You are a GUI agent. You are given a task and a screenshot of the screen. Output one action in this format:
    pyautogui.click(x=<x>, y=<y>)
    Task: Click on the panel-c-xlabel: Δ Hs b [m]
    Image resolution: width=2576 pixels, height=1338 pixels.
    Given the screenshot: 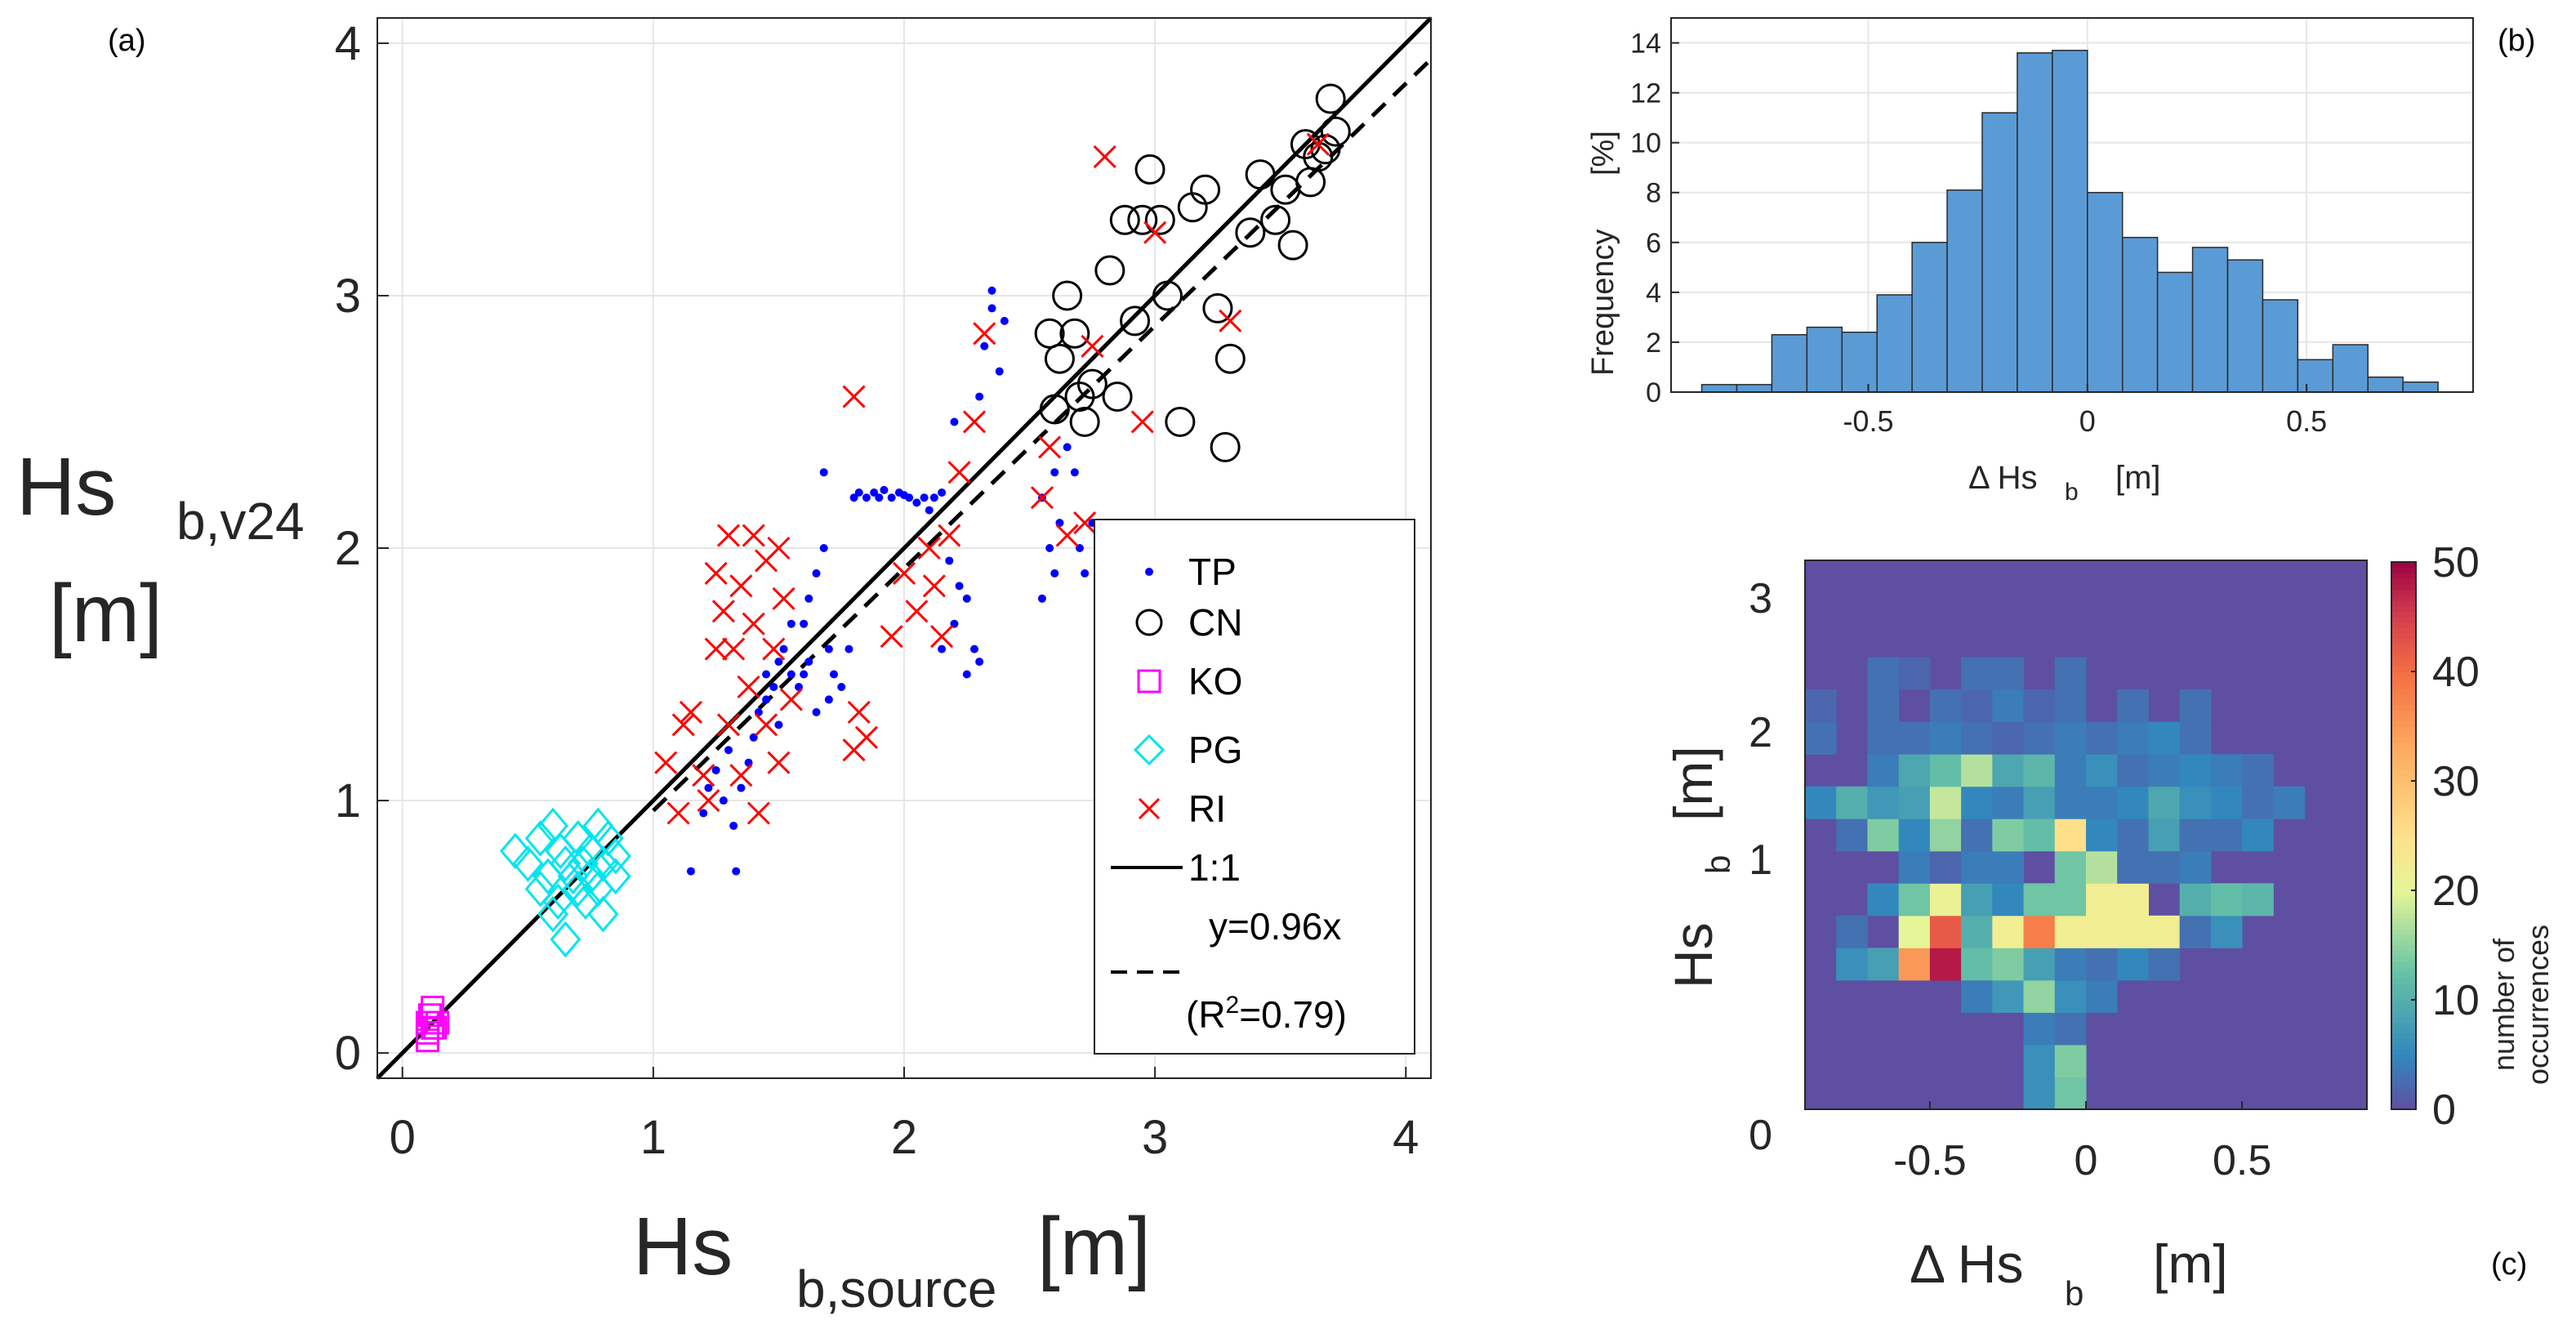 What is the action you would take?
    pyautogui.click(x=2069, y=1273)
    